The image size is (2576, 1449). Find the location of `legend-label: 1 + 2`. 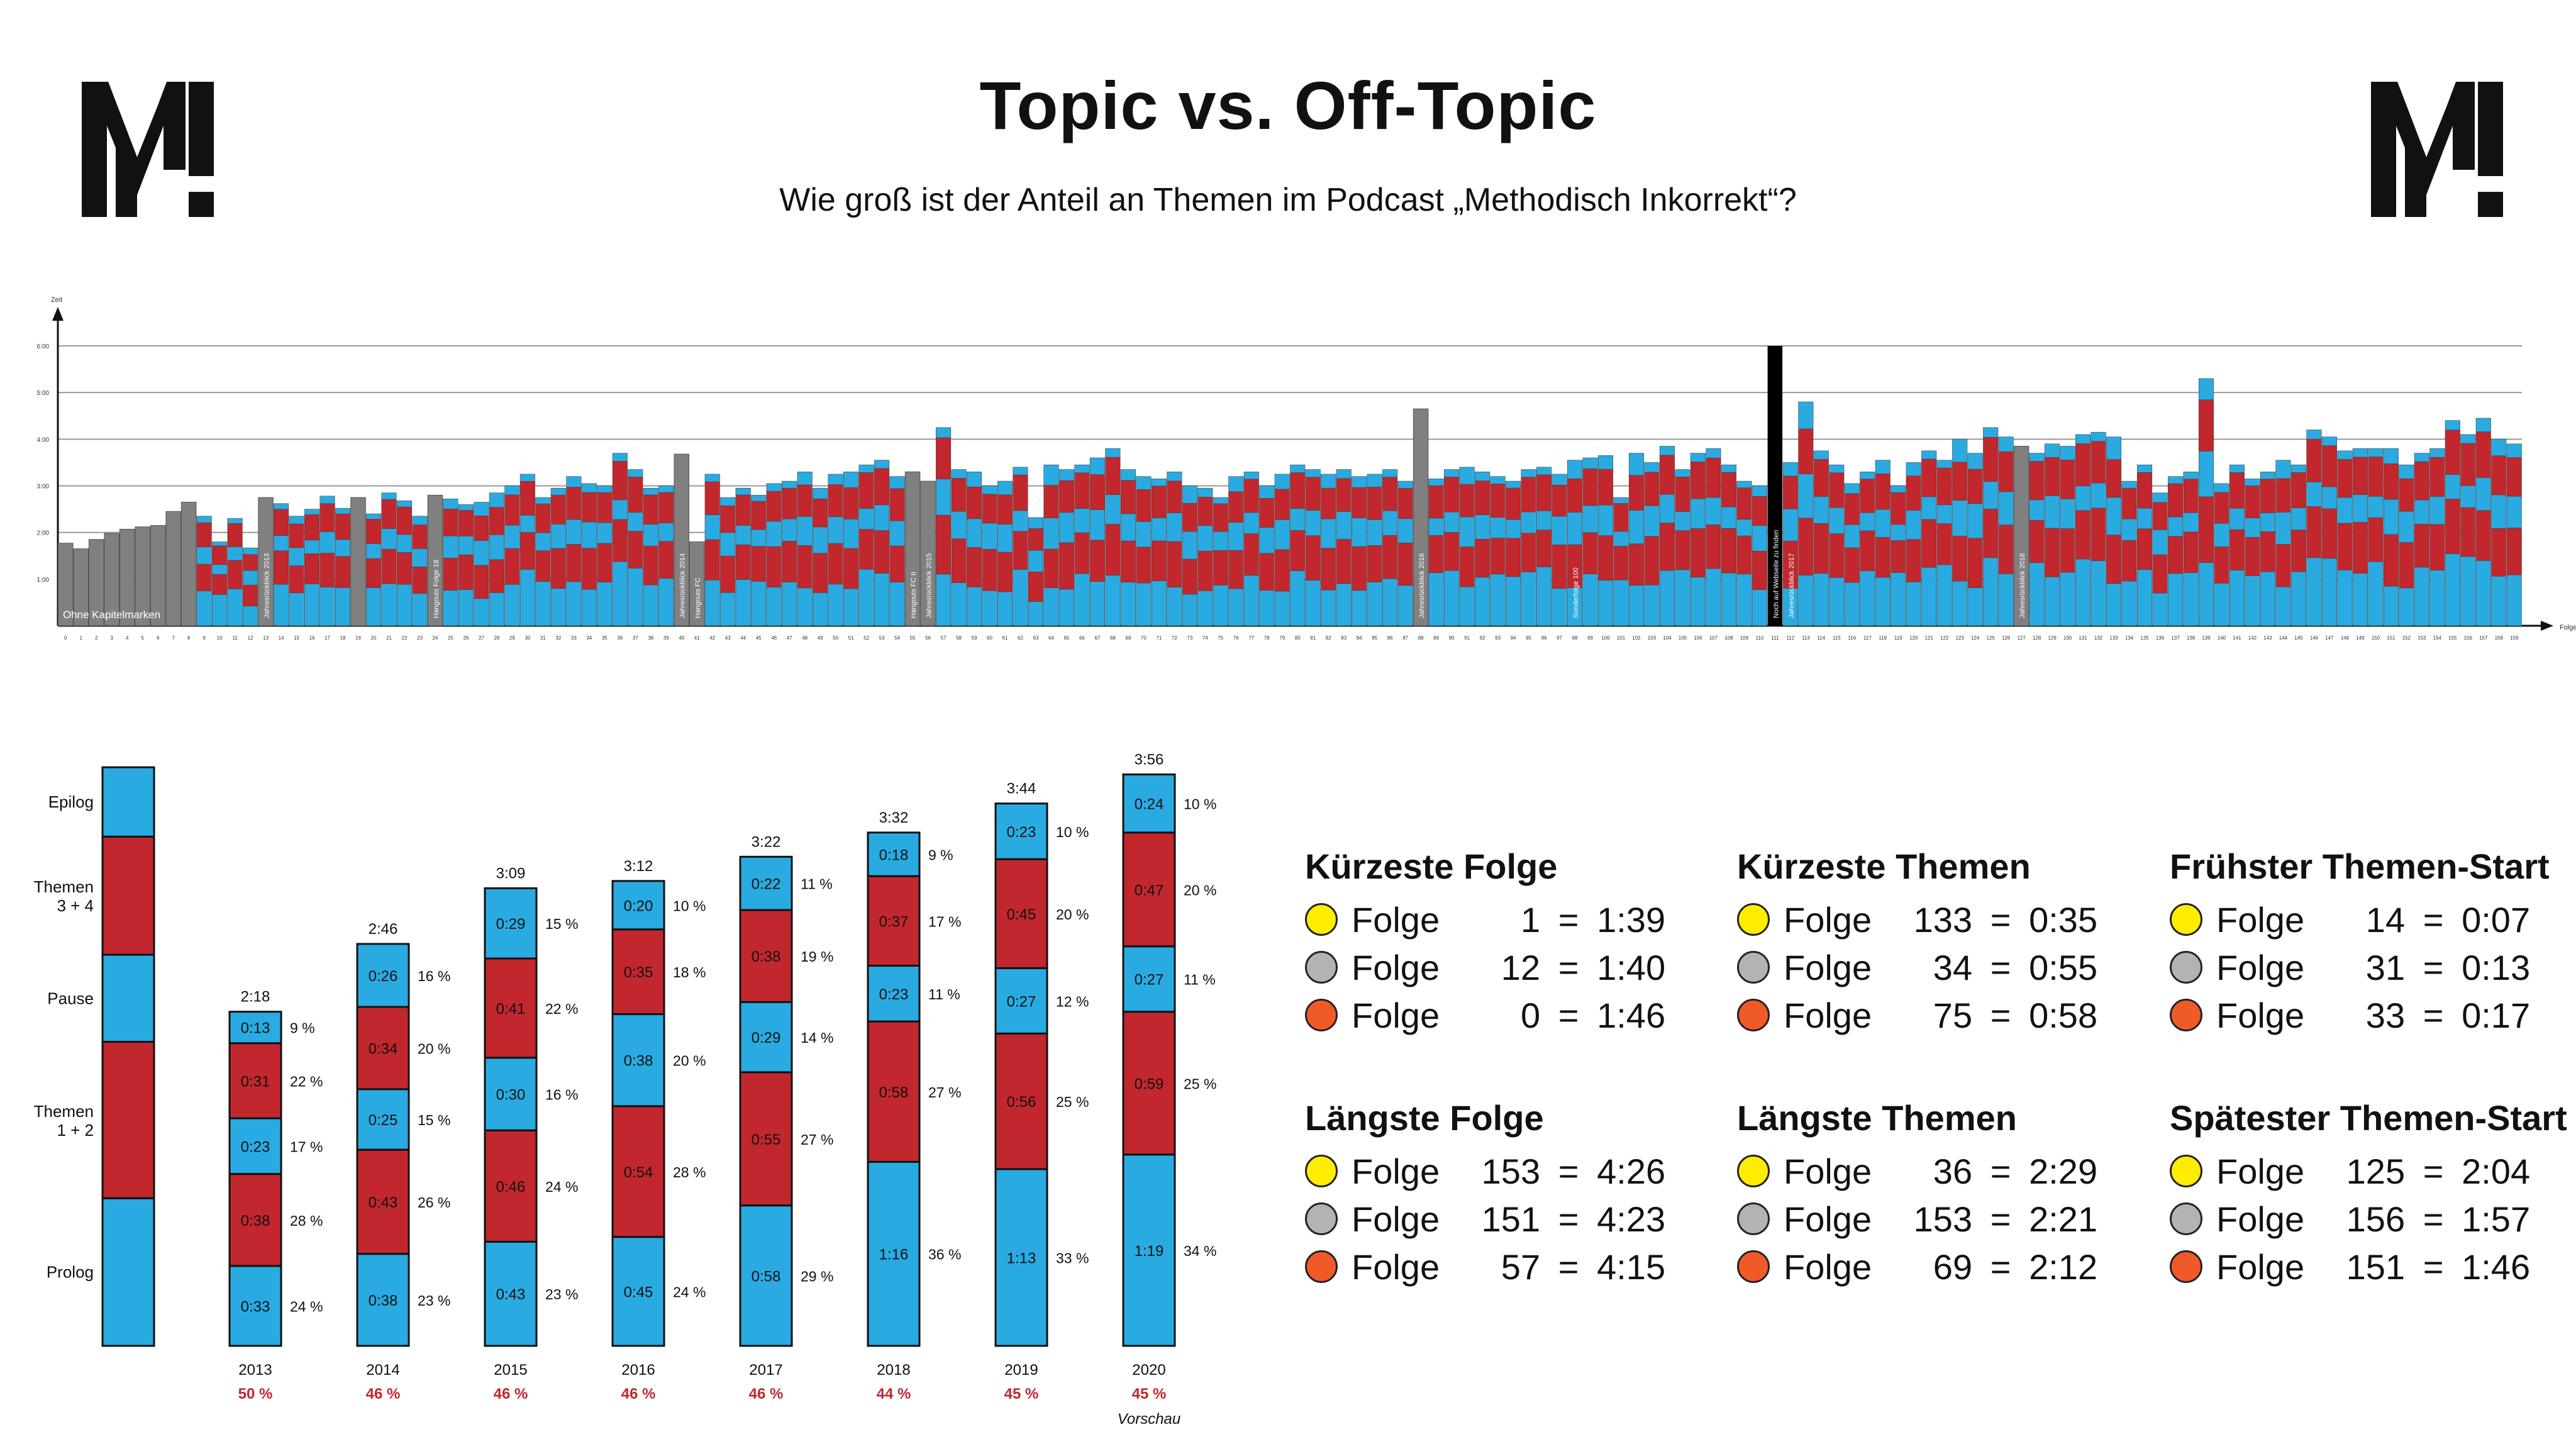

legend-label: 1 + 2 is located at coordinates (75, 1130).